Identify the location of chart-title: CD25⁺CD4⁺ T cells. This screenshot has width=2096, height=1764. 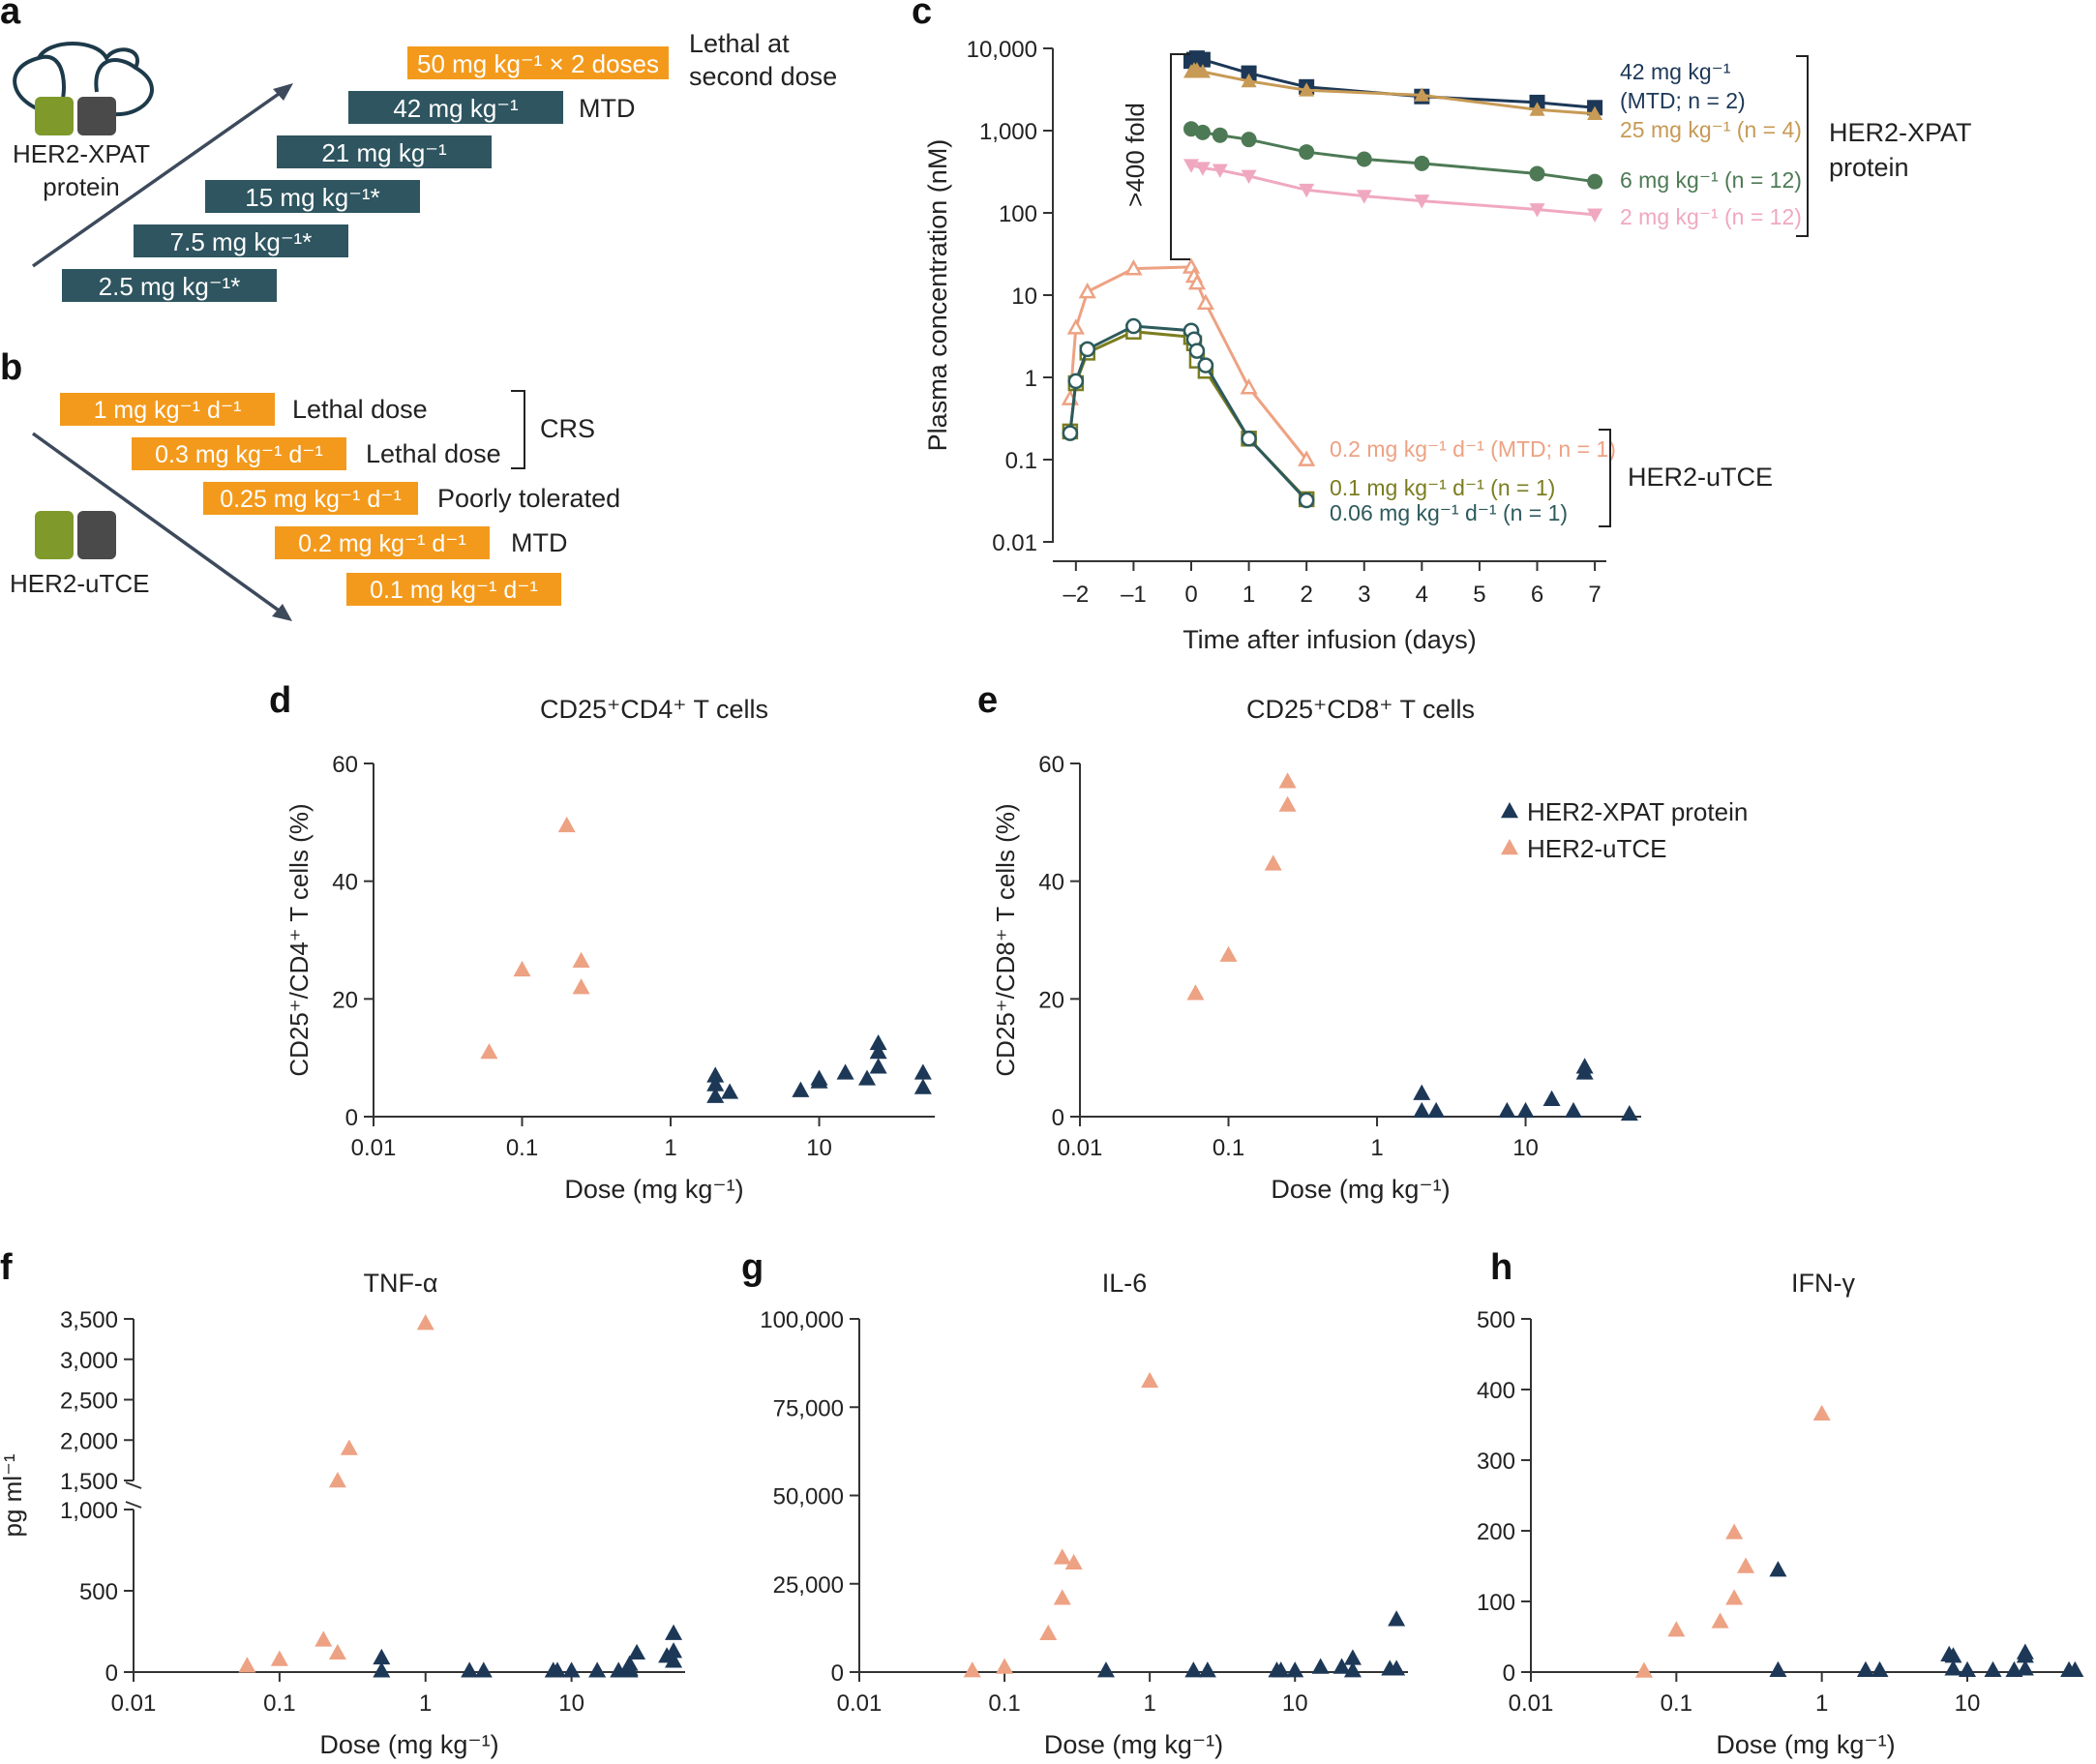
(654, 709).